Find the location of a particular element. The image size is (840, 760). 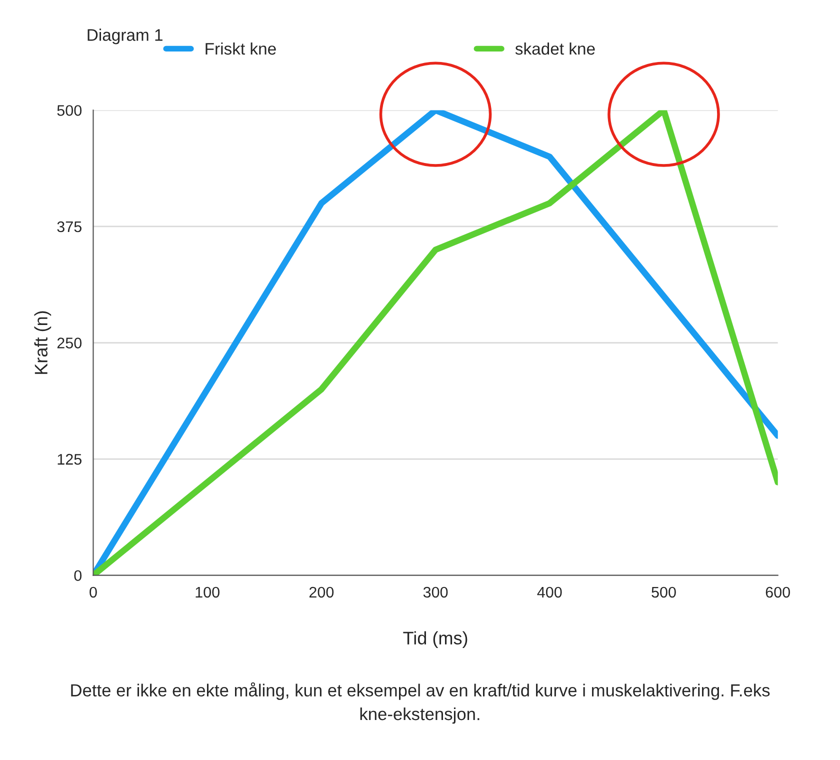

x-tick-label: 600 is located at coordinates (778, 592).